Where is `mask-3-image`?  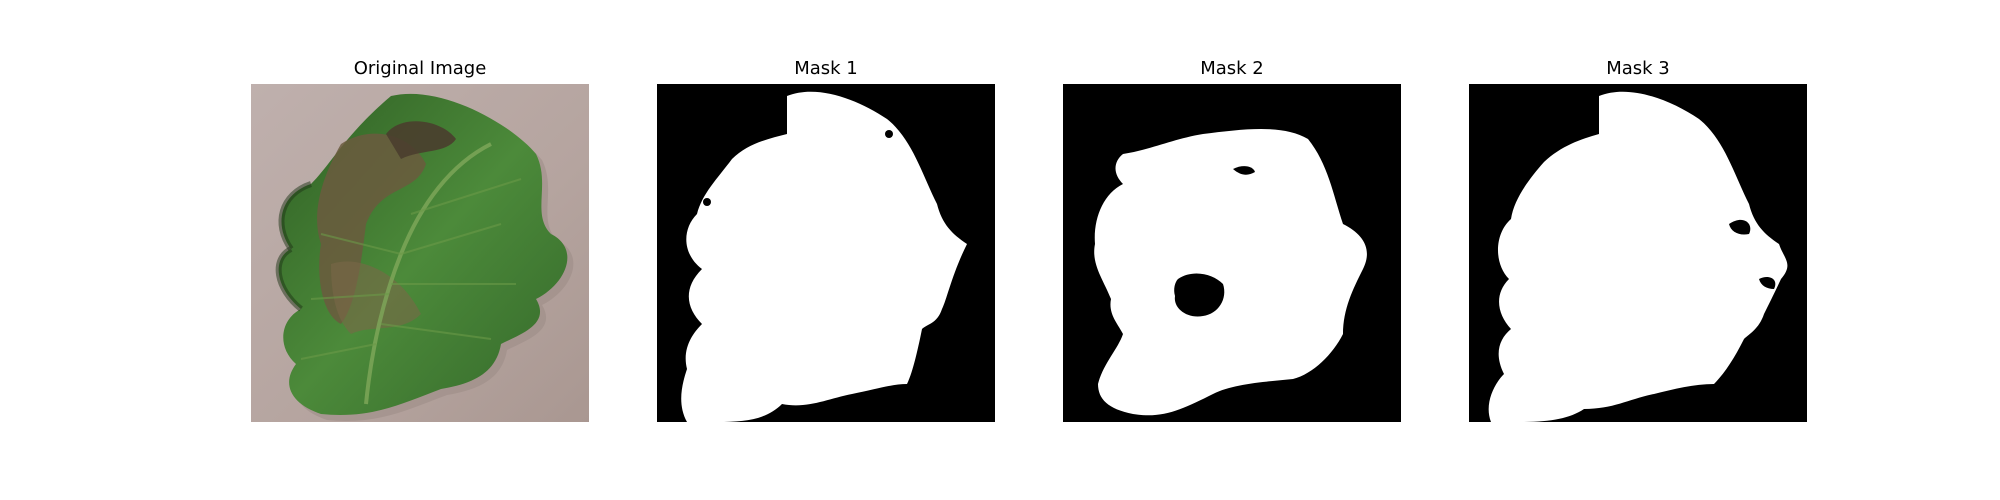 mask-3-image is located at coordinates (1638, 253).